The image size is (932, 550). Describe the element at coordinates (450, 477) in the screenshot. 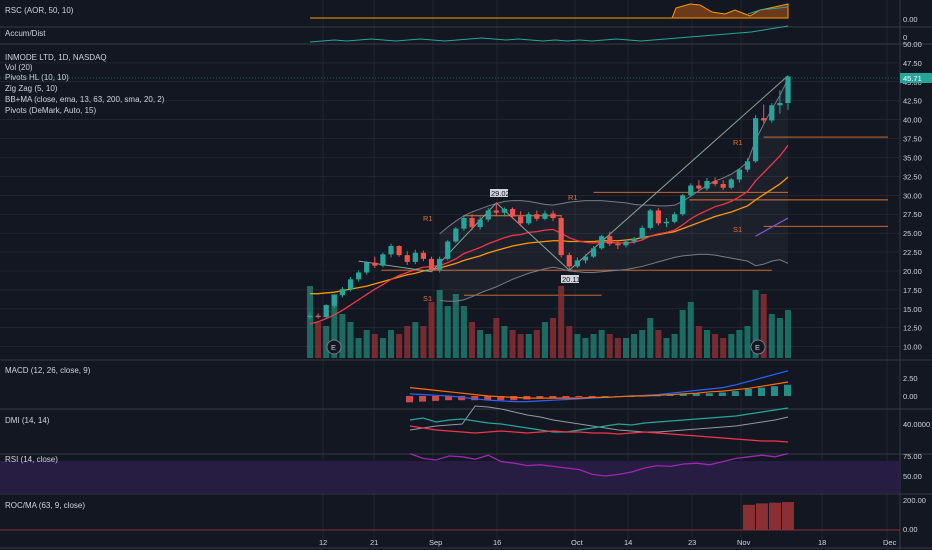

I see `rsi-band` at that location.